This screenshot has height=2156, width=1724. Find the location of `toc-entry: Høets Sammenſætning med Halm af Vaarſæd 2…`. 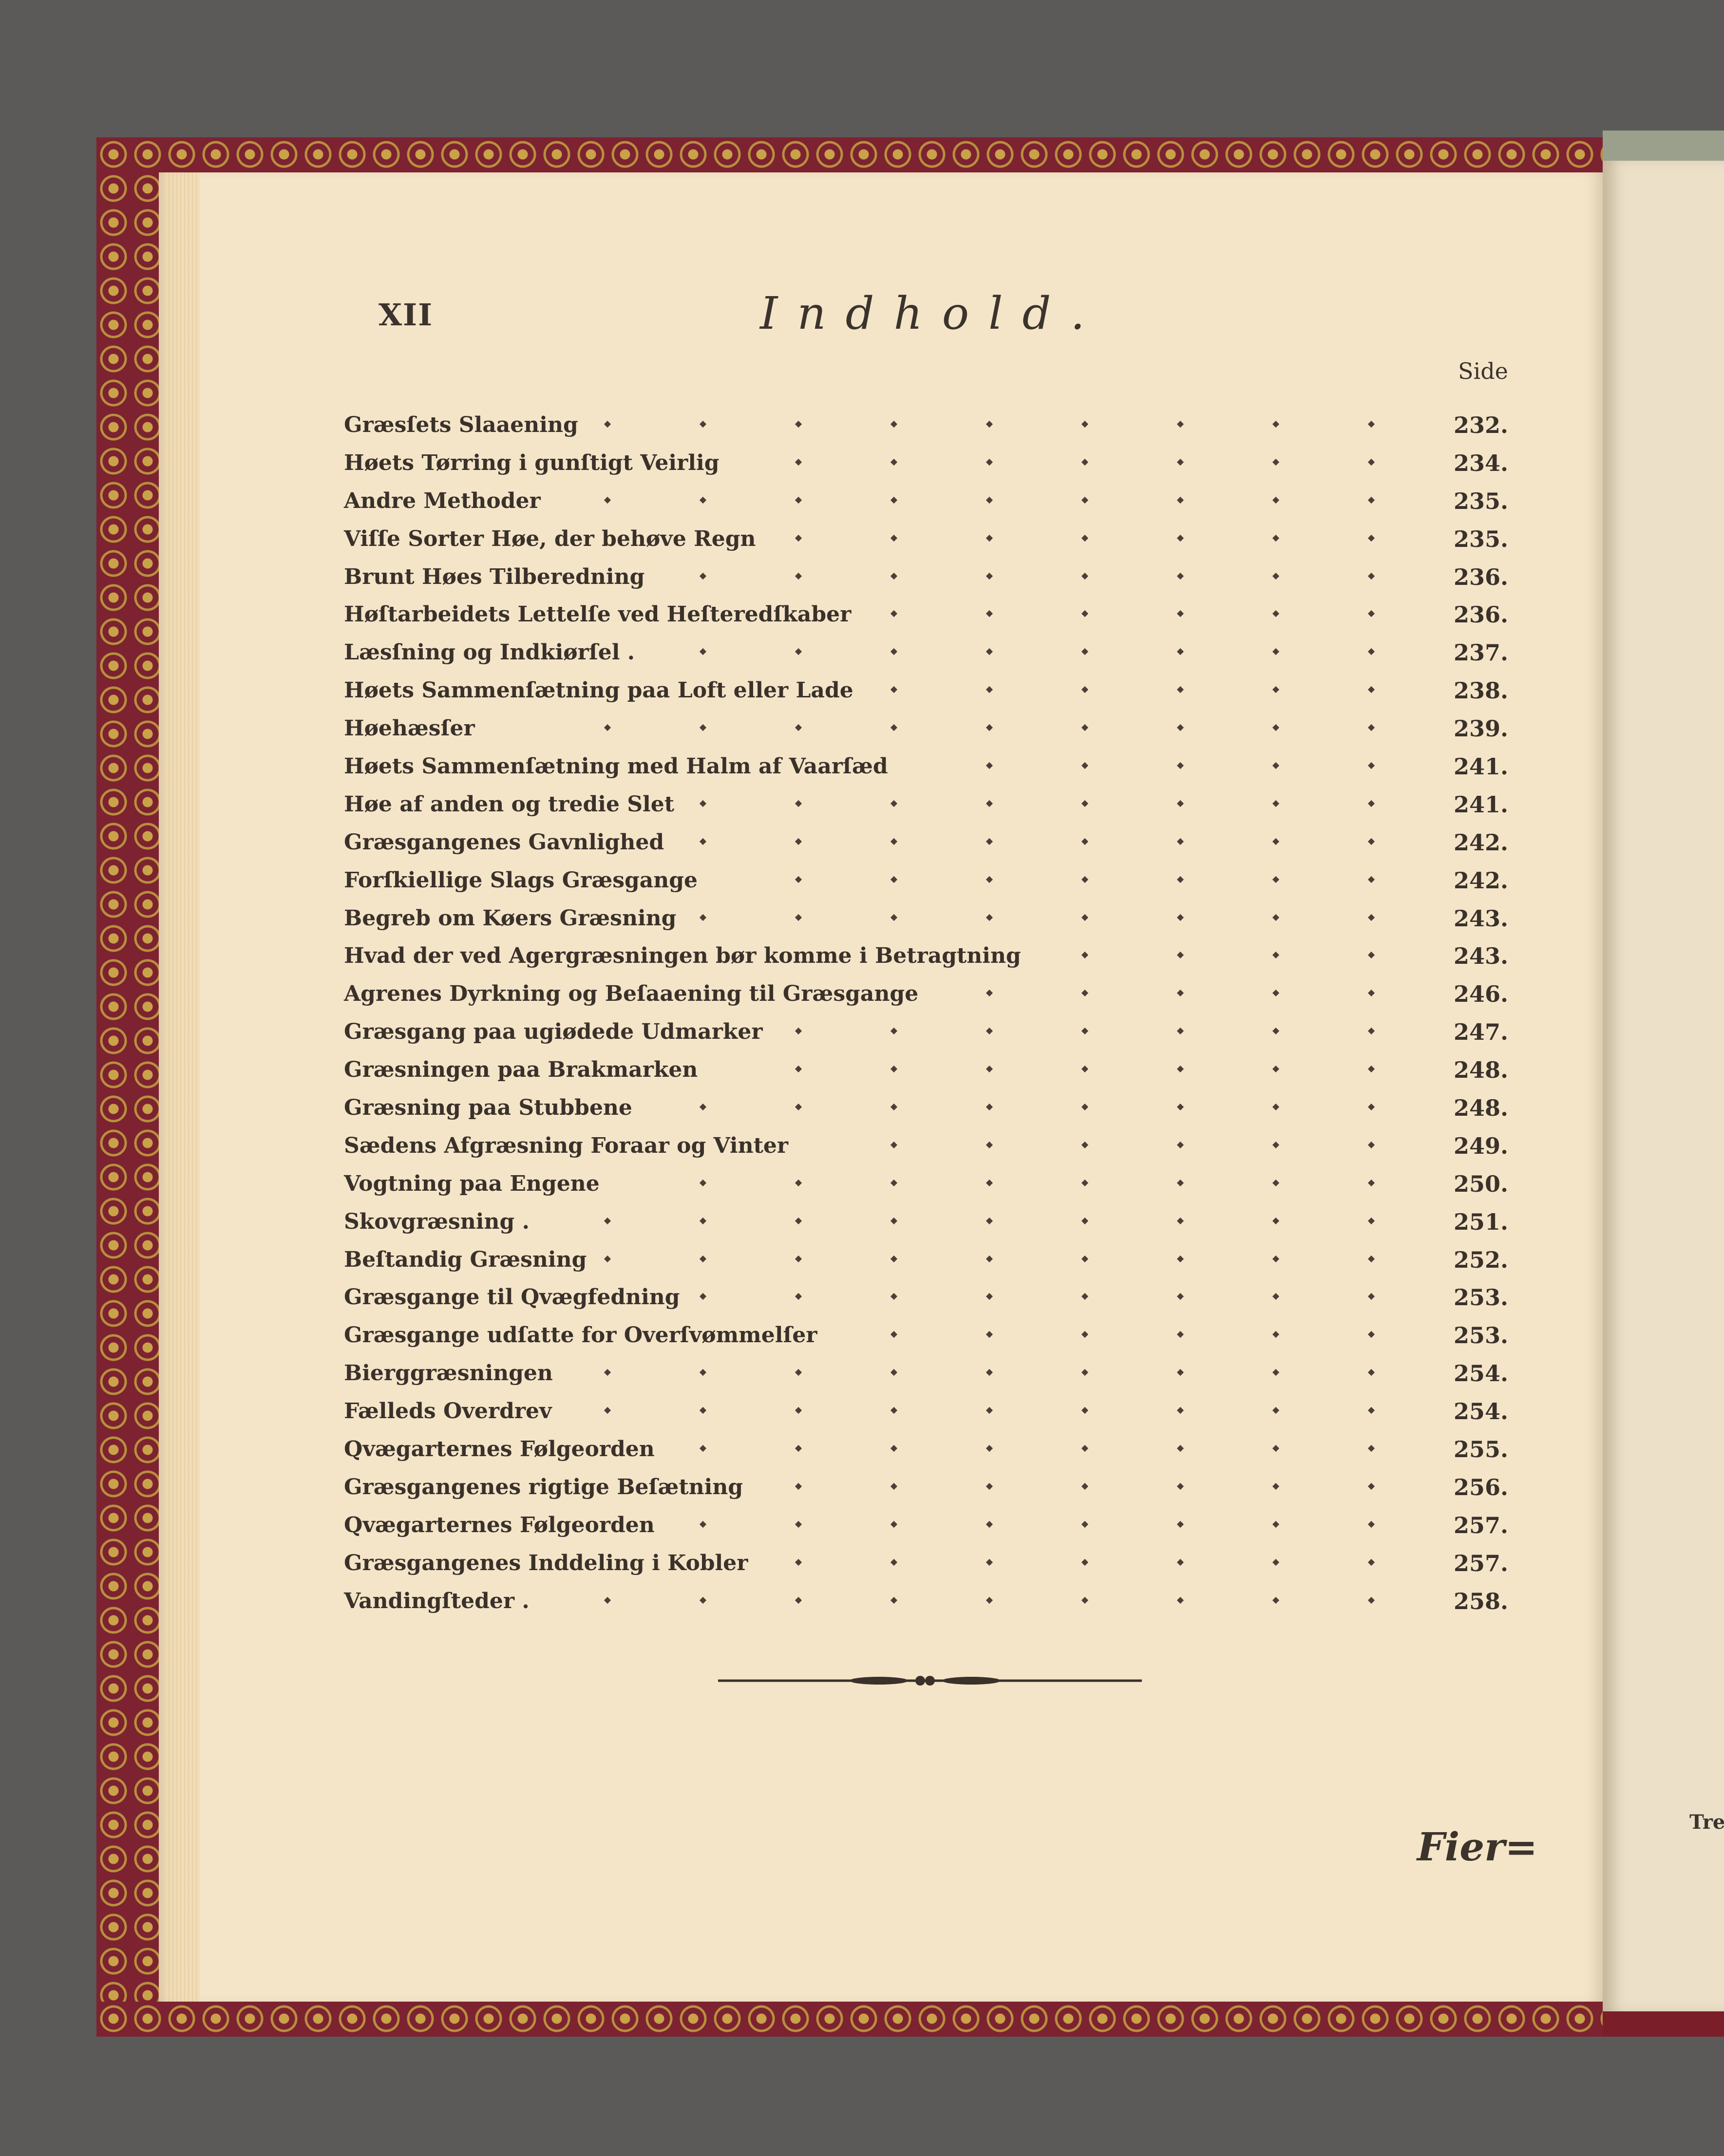

toc-entry: Høets Sammenſætning med Halm af Vaarſæd 2… is located at coordinates (926, 768).